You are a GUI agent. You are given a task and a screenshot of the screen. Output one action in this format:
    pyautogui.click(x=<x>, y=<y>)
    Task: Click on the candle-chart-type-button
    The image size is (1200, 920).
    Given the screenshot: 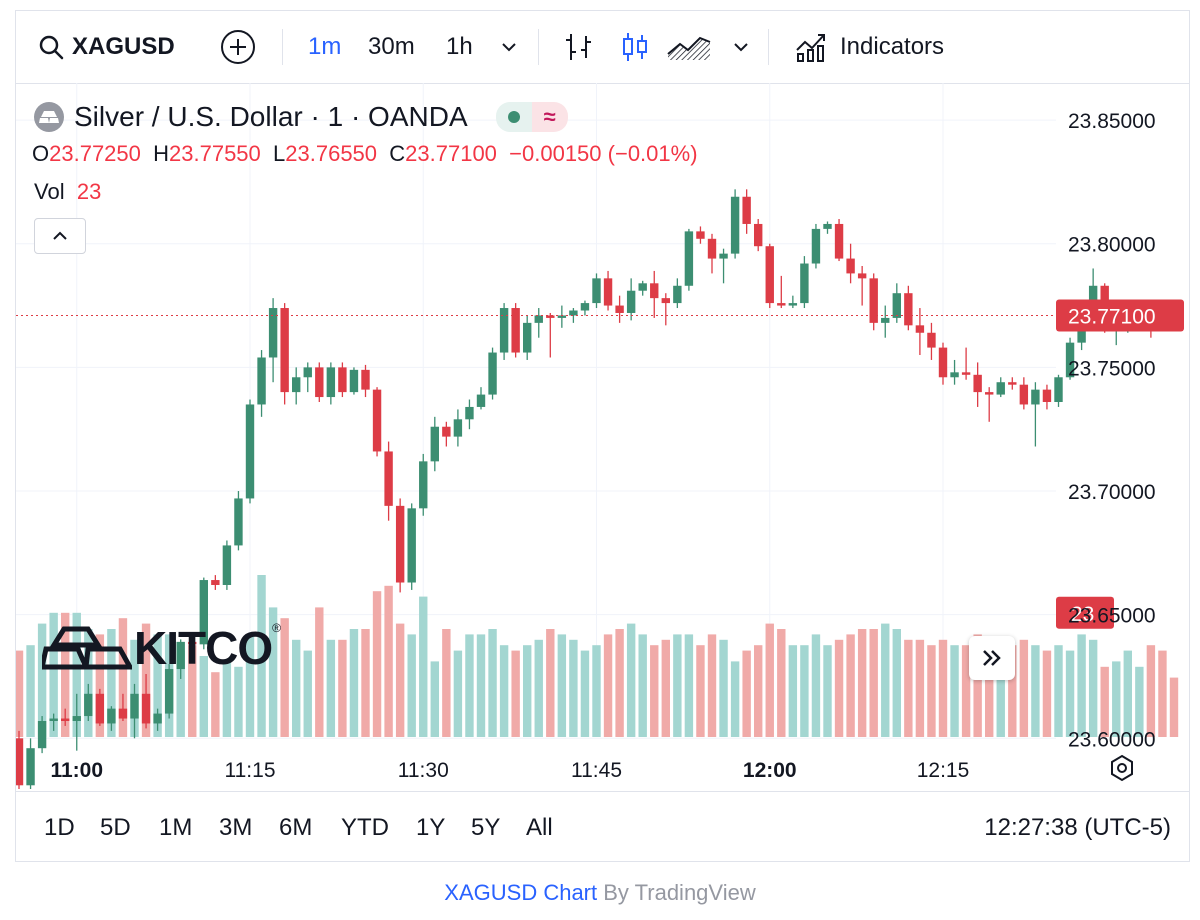 What is the action you would take?
    pyautogui.click(x=635, y=47)
    